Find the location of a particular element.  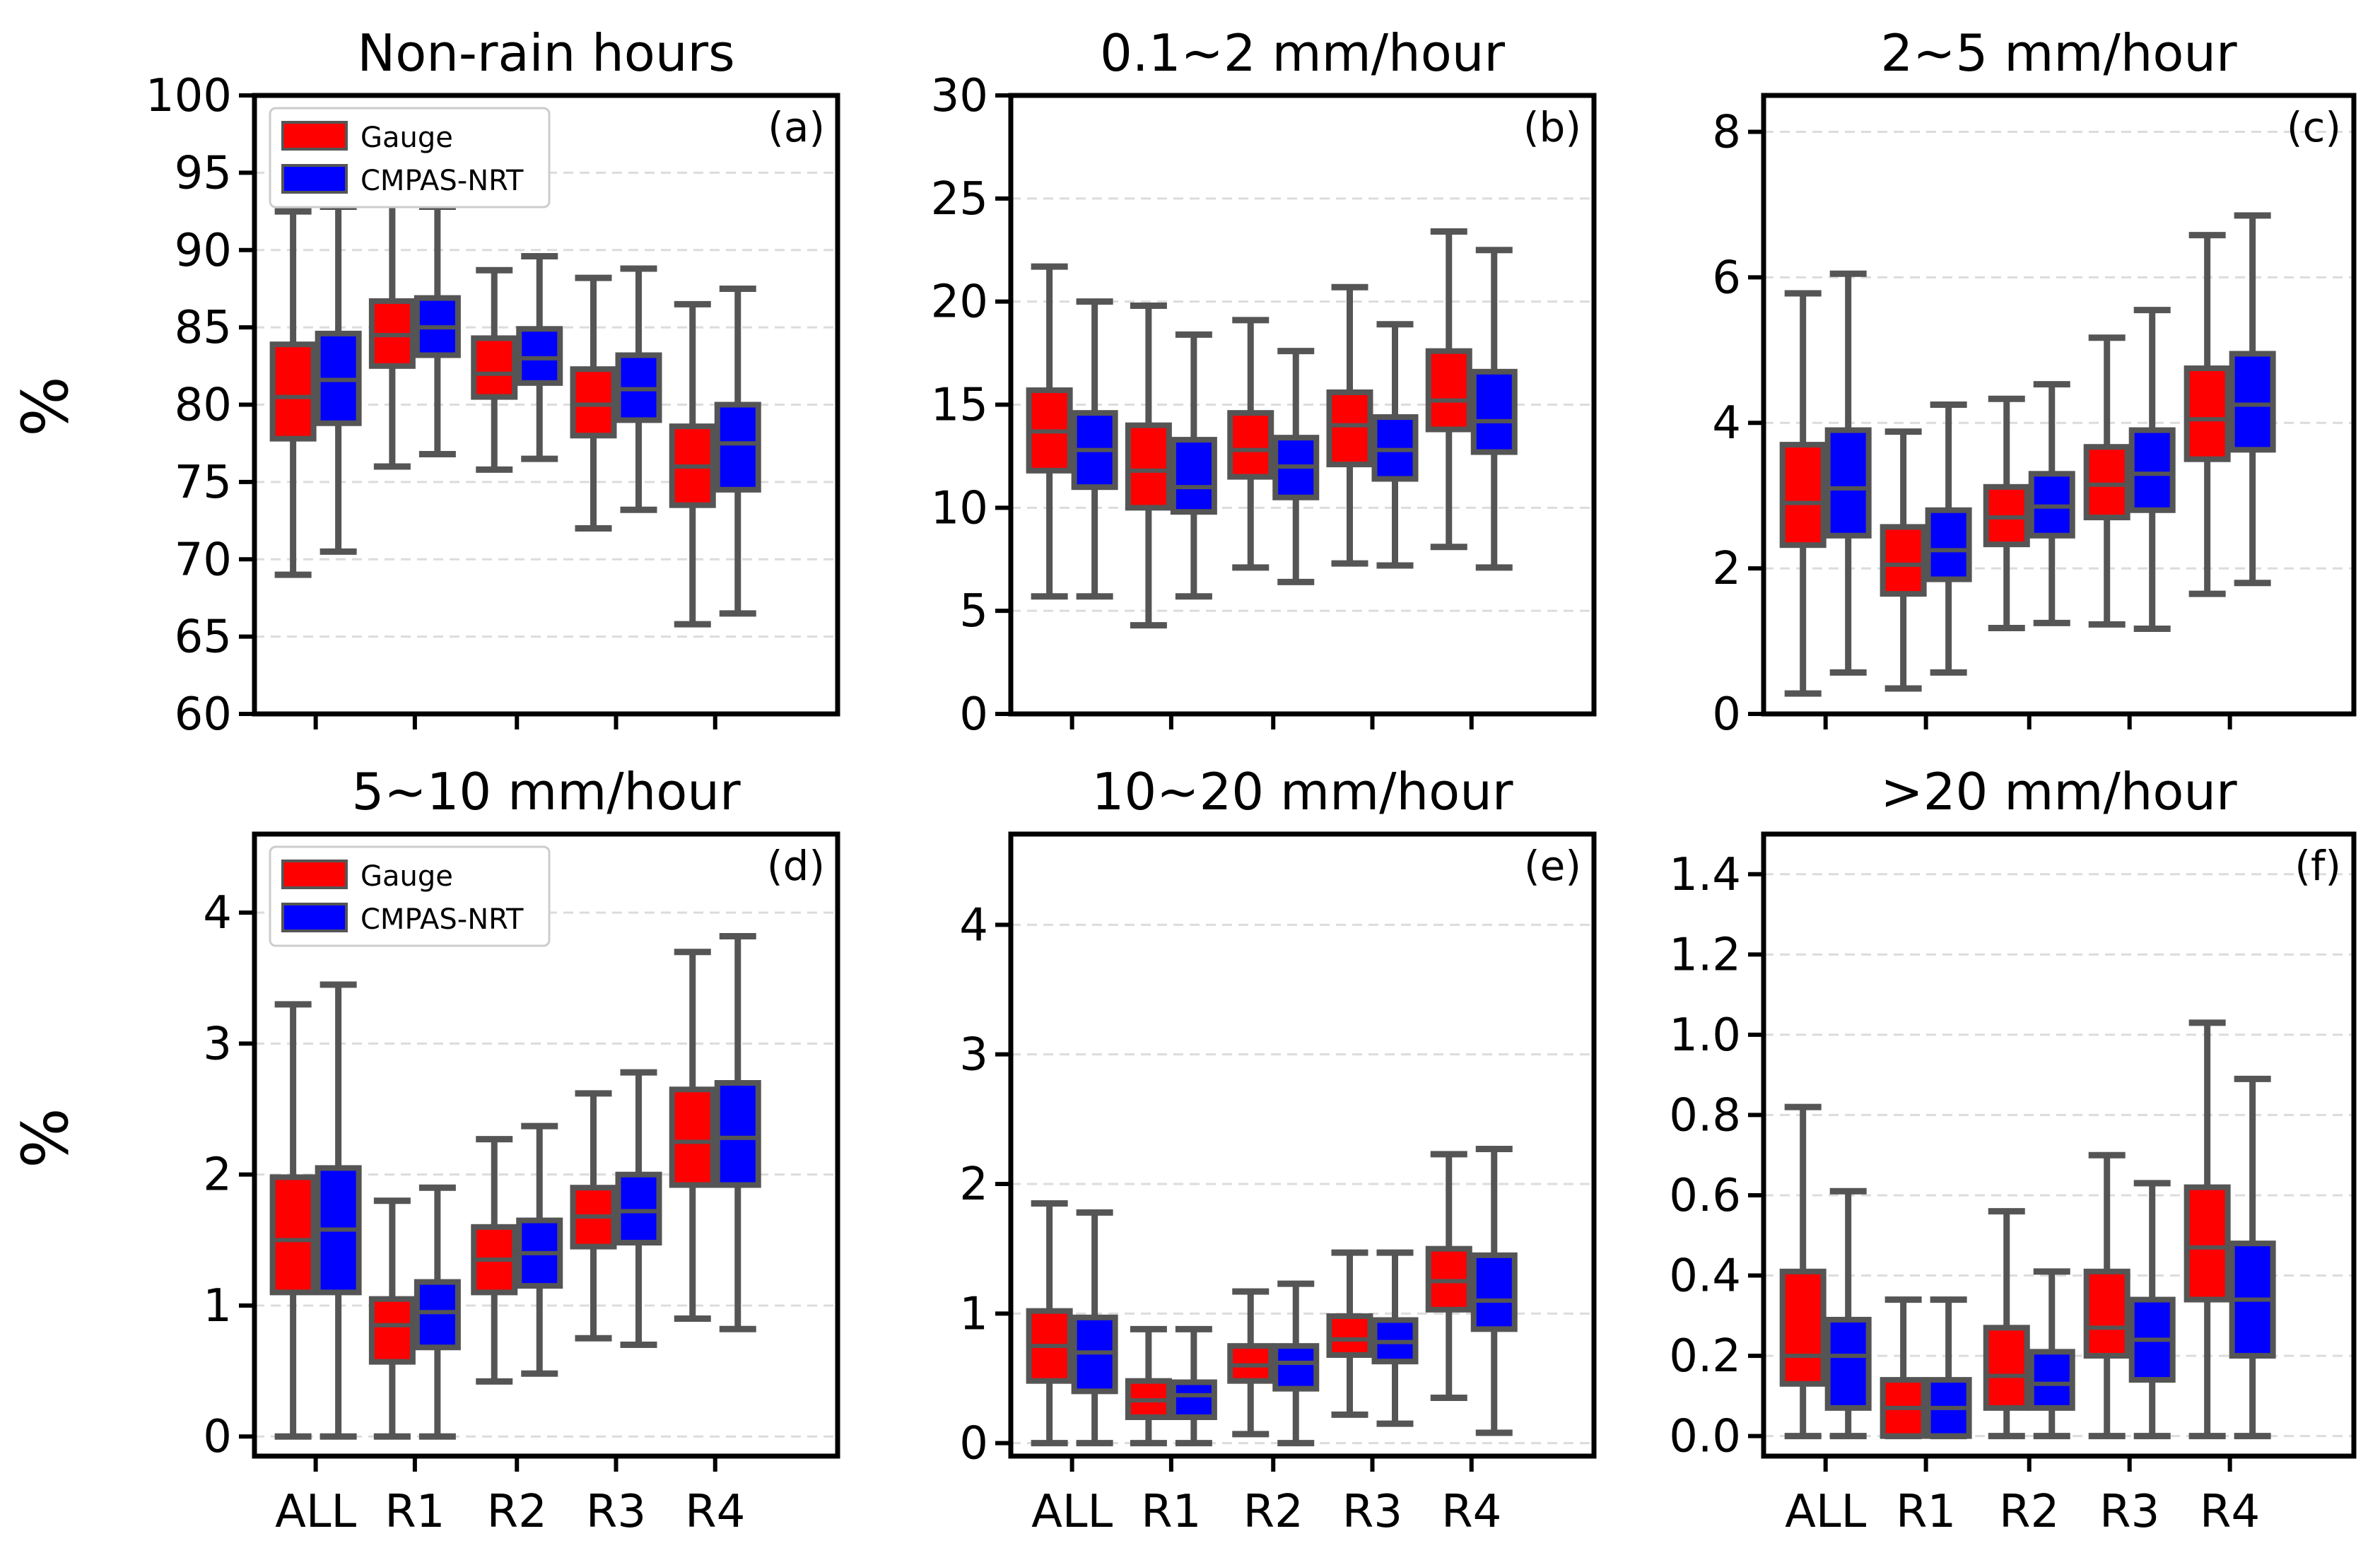

y-axis-label-bottom: % is located at coordinates (46, 1138).